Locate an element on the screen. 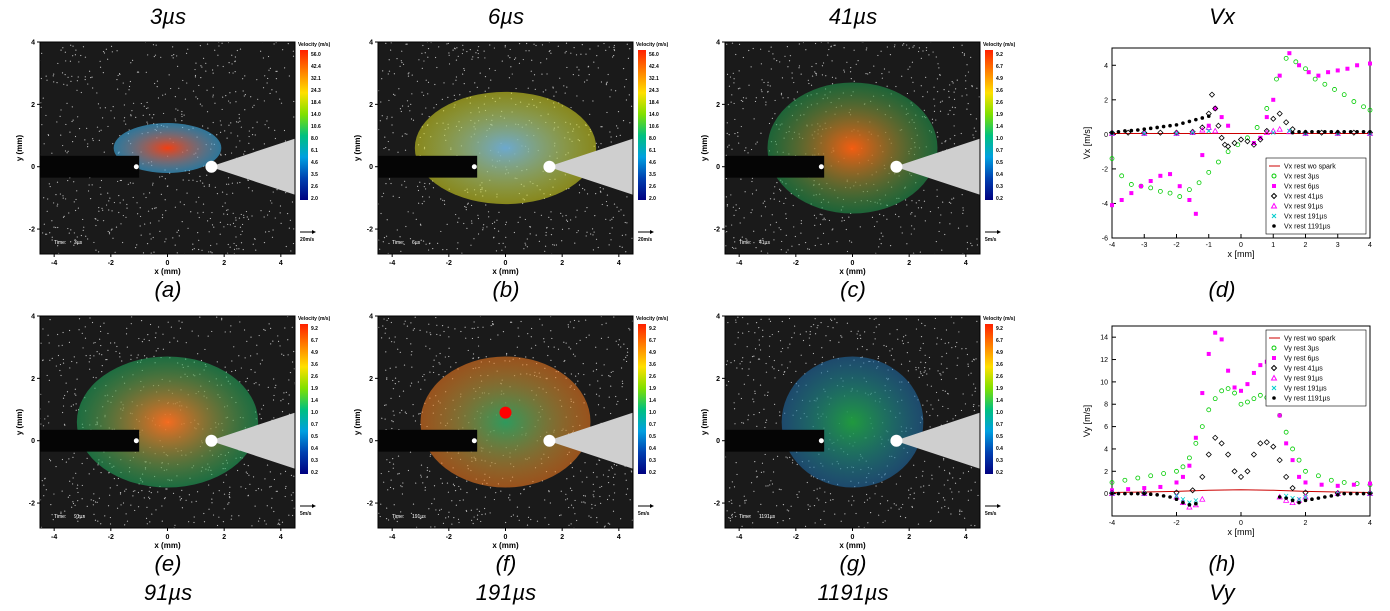 This screenshot has width=1390, height=611. caption-top-4: Vx is located at coordinates (1222, 16).